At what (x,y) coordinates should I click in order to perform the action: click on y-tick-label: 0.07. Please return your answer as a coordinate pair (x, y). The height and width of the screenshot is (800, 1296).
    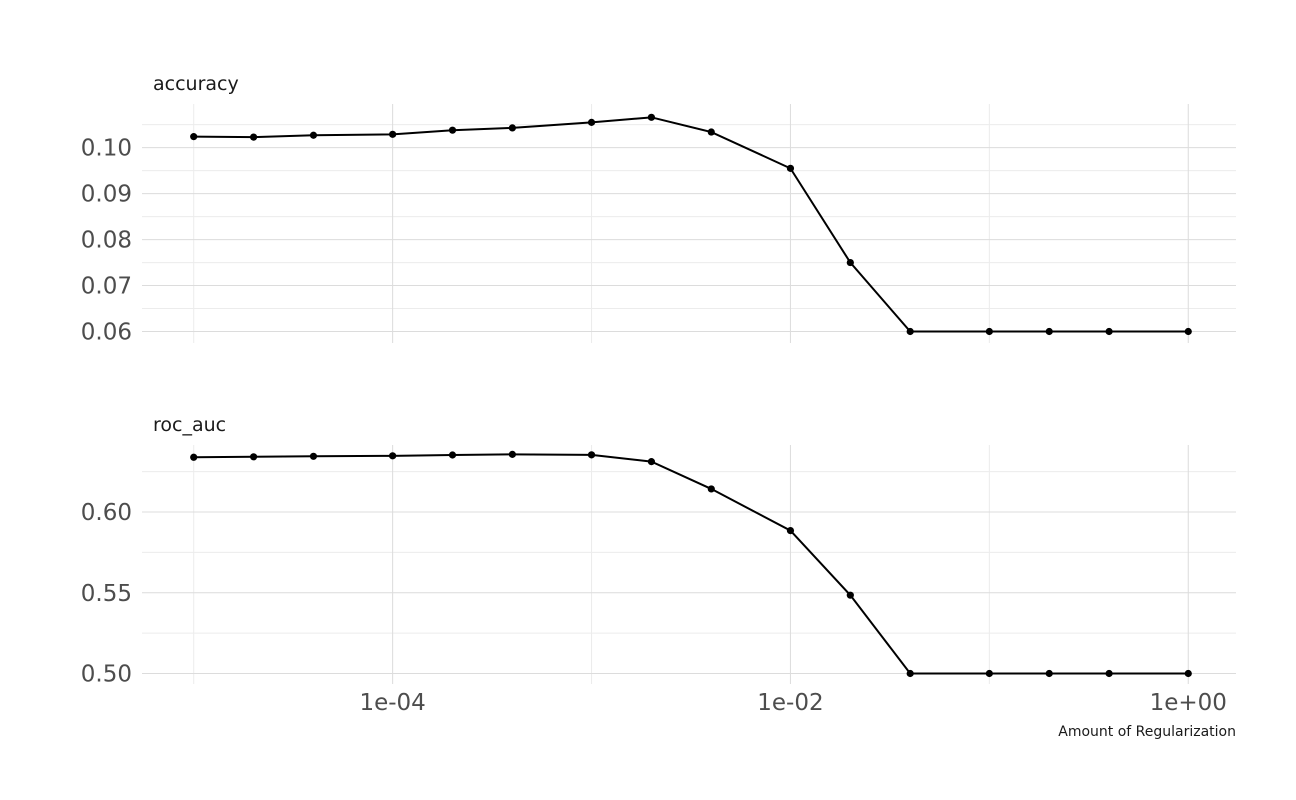
    Looking at the image, I should click on (106, 287).